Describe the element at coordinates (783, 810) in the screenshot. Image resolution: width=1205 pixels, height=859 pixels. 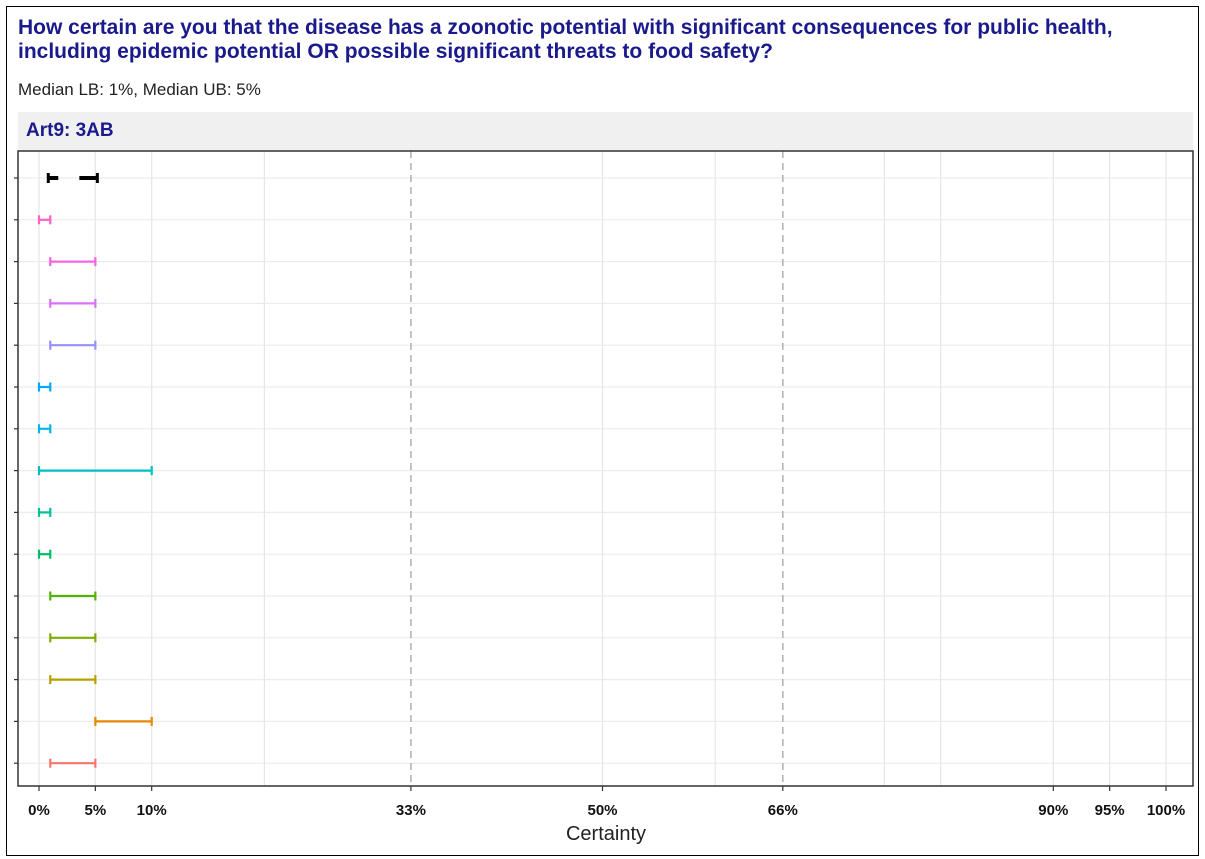
I see `x-tick-label: 66%` at that location.